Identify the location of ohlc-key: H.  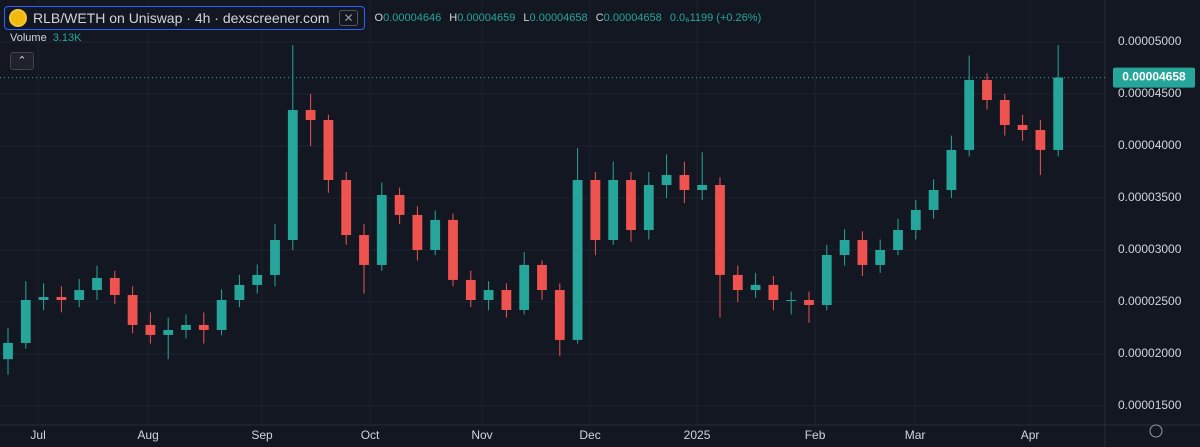
(453, 18).